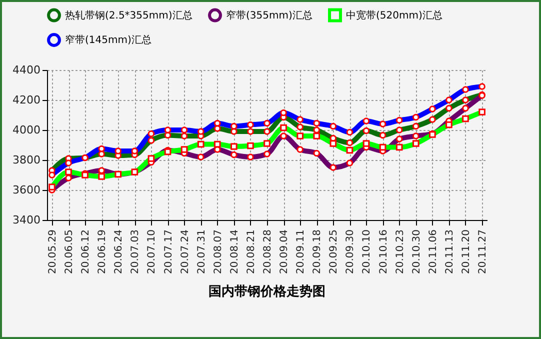  Describe the element at coordinates (416, 252) in the screenshot. I see `x-tick-label: 20.10.30` at that location.